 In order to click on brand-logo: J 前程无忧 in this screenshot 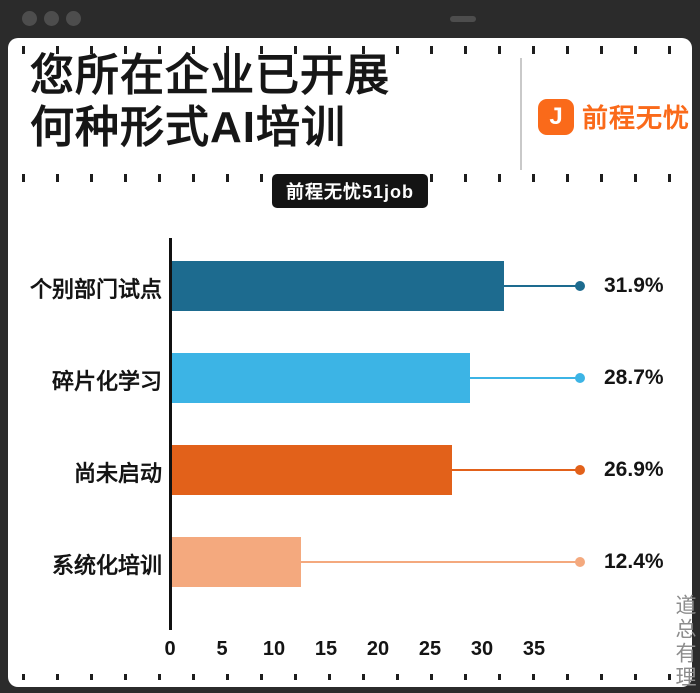, I will do `click(614, 116)`.